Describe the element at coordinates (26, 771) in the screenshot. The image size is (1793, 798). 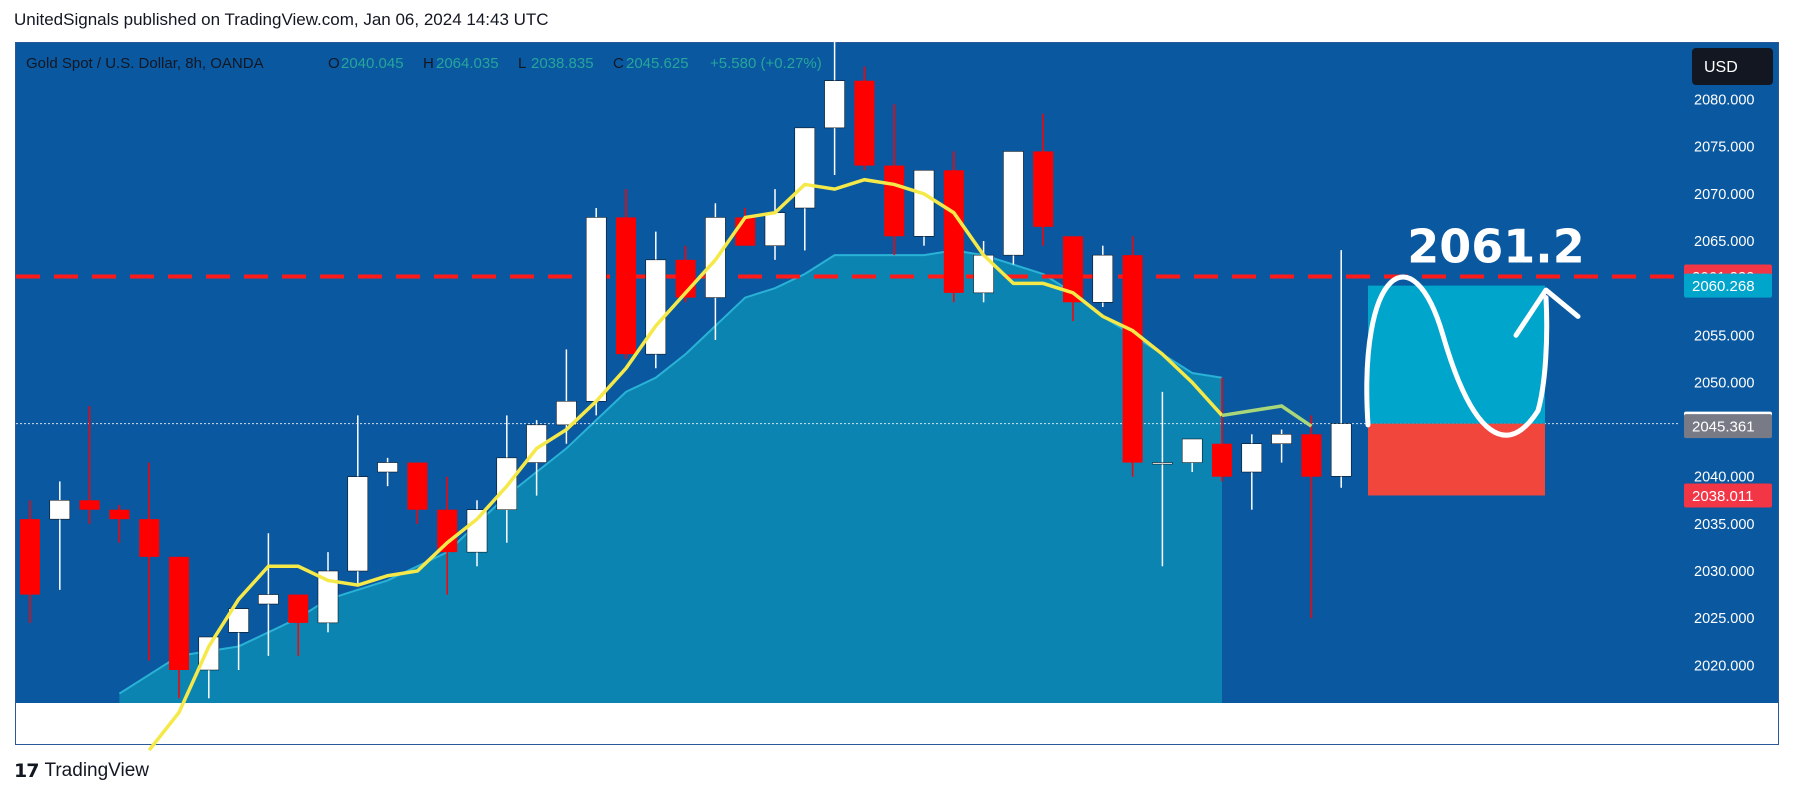
I see `tradingview-logo-icon: 17` at that location.